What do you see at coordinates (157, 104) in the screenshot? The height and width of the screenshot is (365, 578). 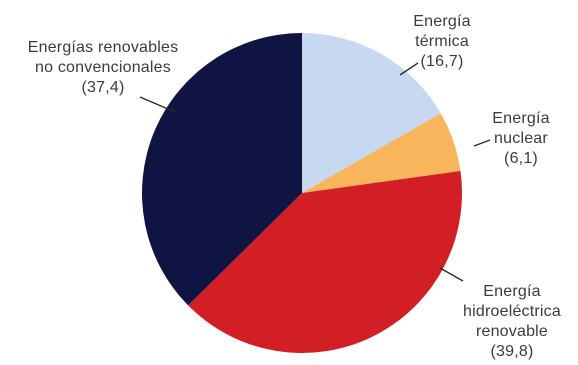 I see `leader-line-renovables` at bounding box center [157, 104].